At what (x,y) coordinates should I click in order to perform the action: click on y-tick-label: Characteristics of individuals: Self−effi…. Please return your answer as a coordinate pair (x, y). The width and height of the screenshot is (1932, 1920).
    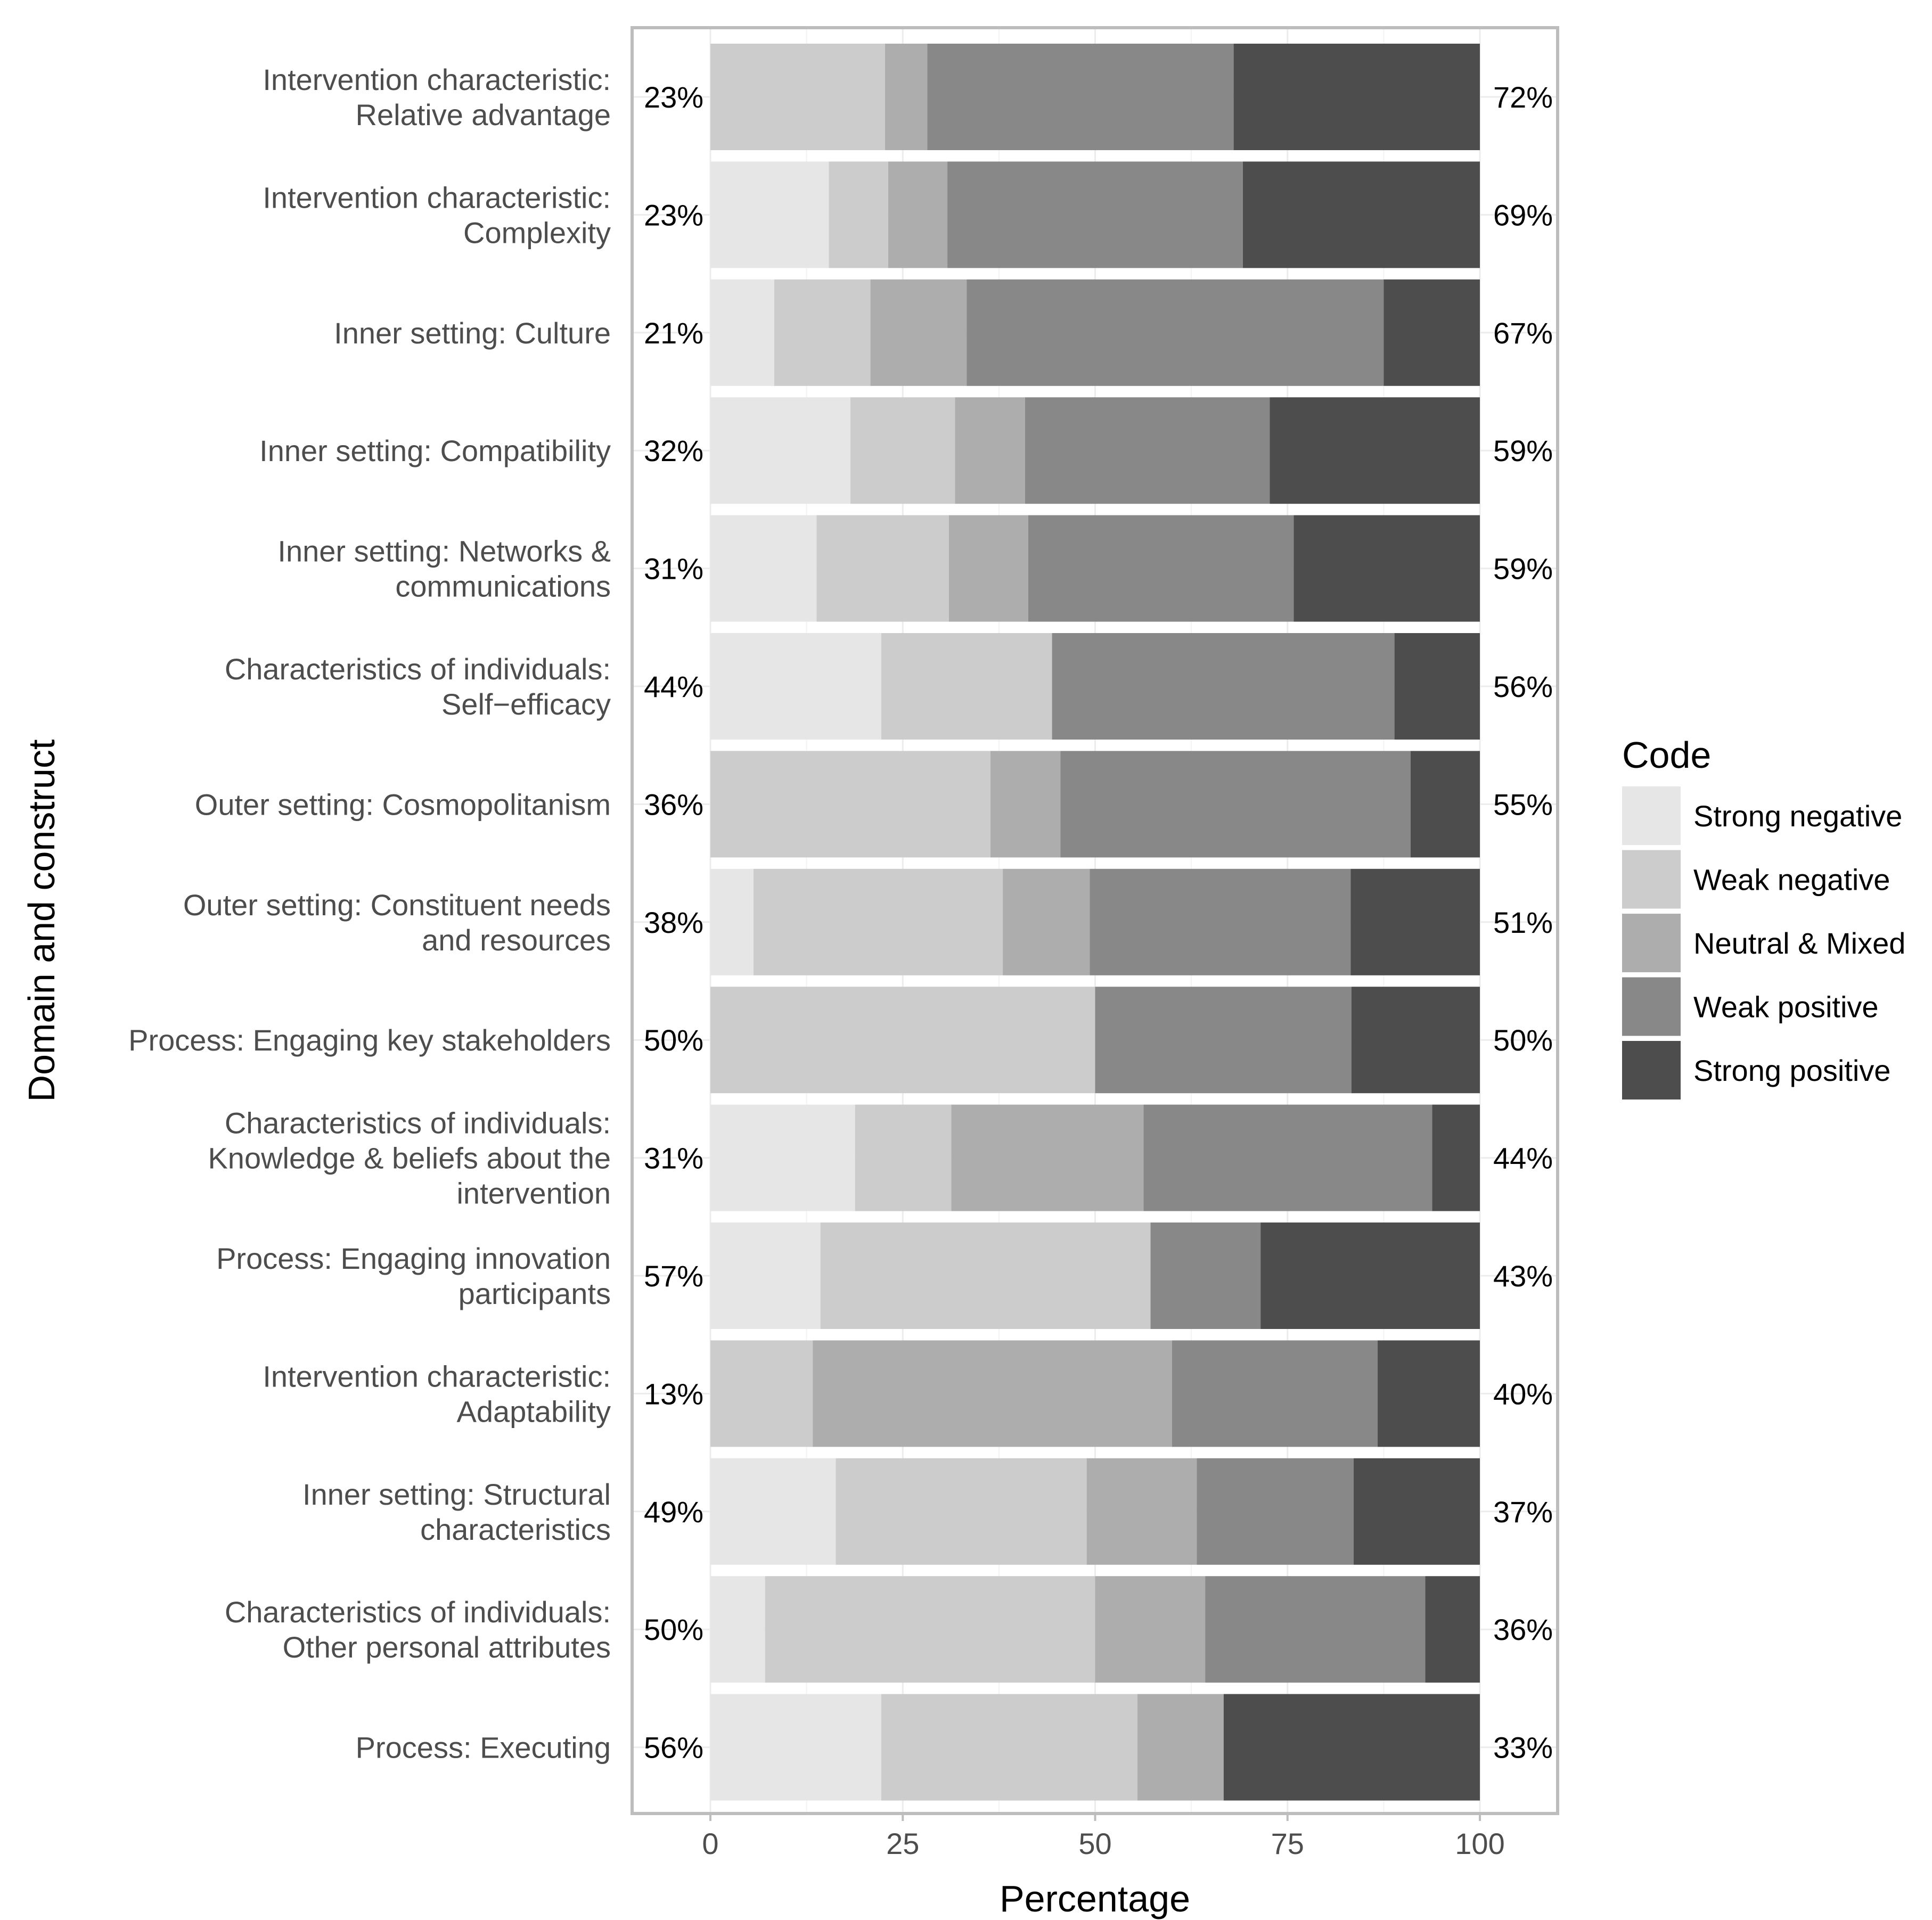
    Looking at the image, I should click on (418, 686).